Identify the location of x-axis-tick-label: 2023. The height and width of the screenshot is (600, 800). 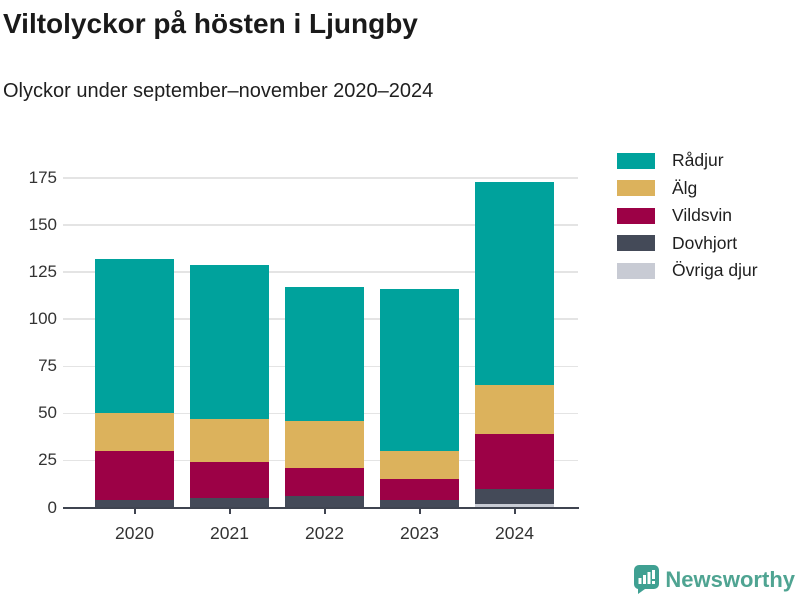
(419, 532).